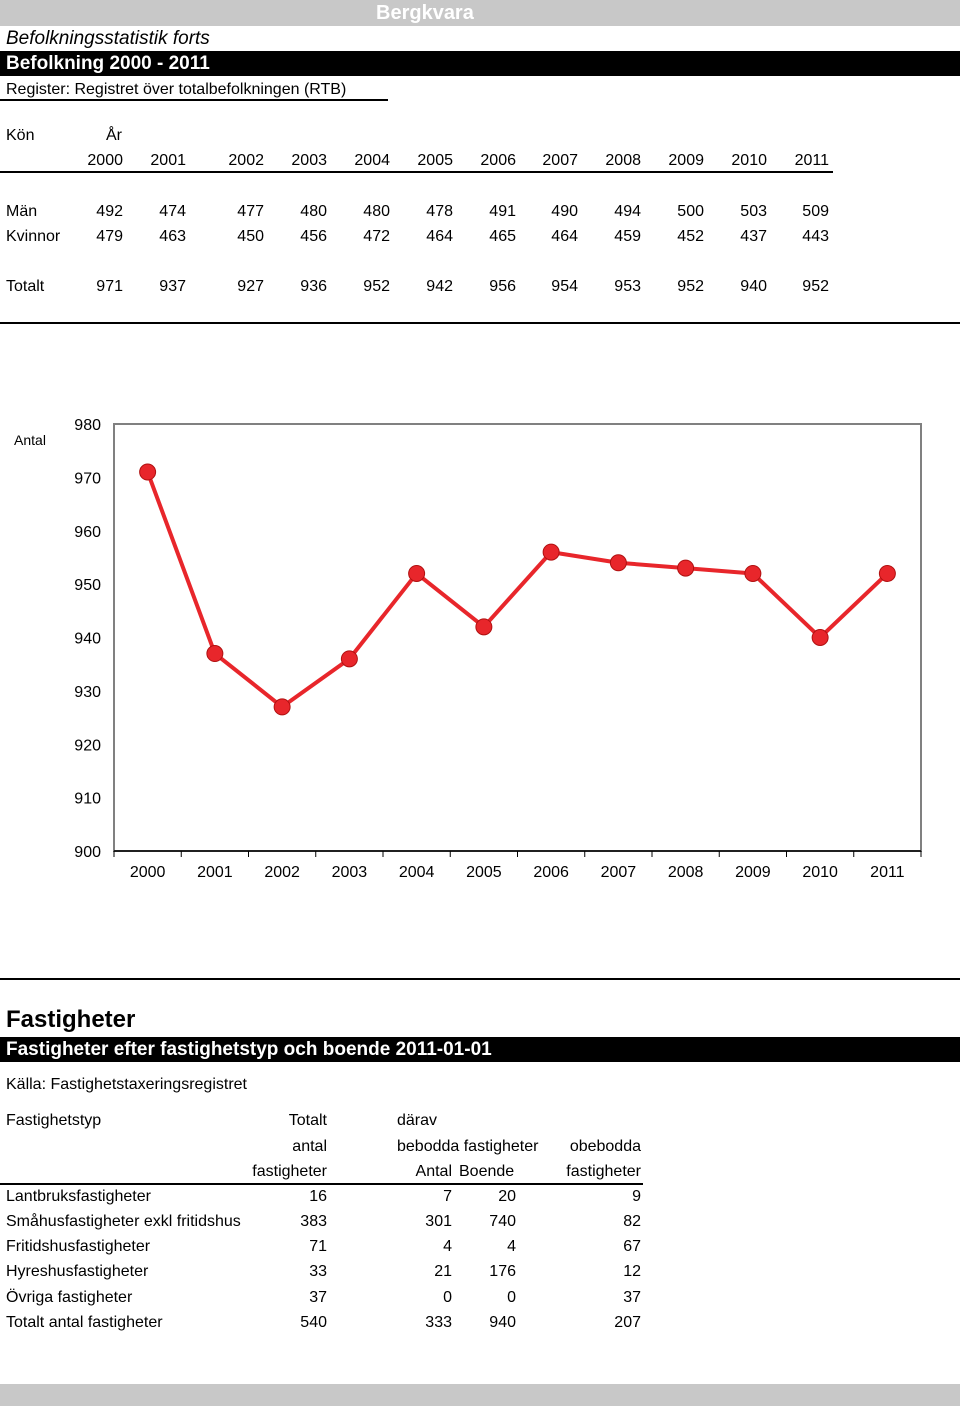 The width and height of the screenshot is (960, 1411). Describe the element at coordinates (350, 872) in the screenshot. I see `x-tick-label: 2003` at that location.